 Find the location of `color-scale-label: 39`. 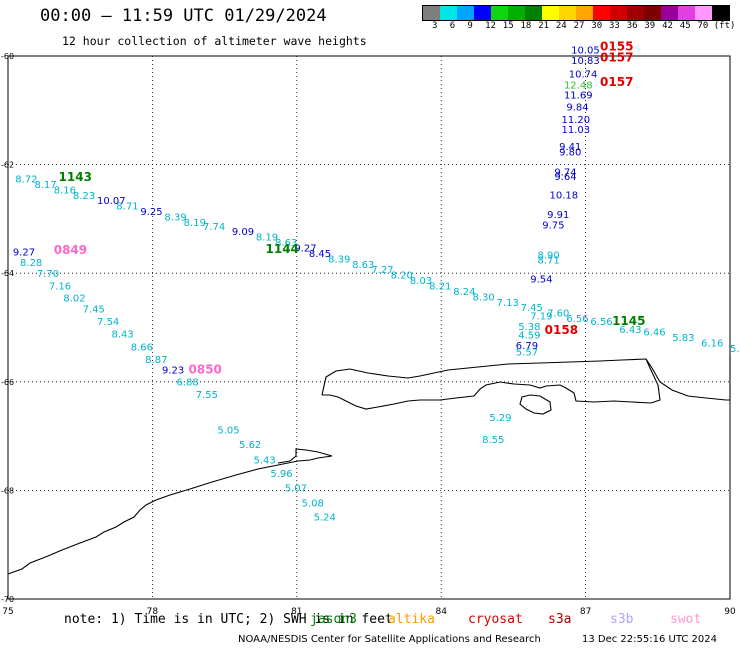

color-scale-label: 39 is located at coordinates (650, 26).